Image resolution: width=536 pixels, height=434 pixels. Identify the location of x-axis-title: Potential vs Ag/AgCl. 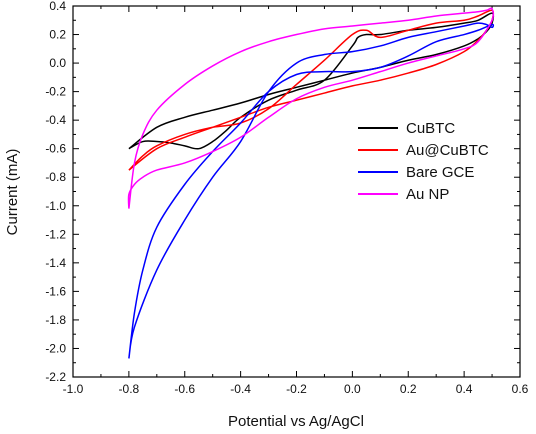
(296, 421).